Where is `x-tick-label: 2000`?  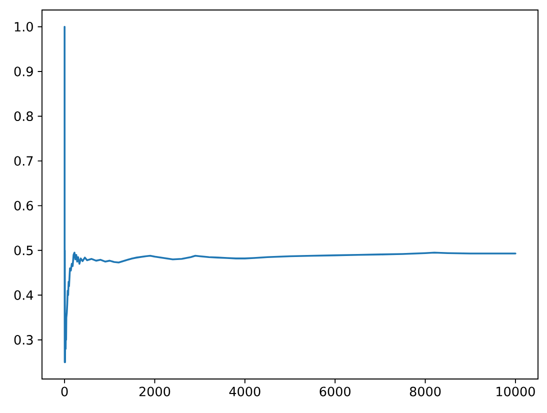 x-tick-label: 2000 is located at coordinates (154, 391).